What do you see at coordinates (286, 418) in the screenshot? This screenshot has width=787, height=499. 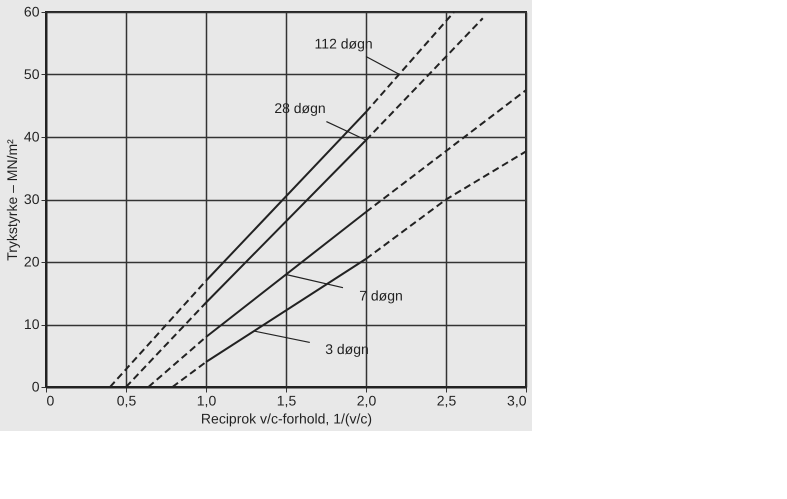 I see `x-axis-title: Reciprok v/c-forhold, 1/(v/c)` at bounding box center [286, 418].